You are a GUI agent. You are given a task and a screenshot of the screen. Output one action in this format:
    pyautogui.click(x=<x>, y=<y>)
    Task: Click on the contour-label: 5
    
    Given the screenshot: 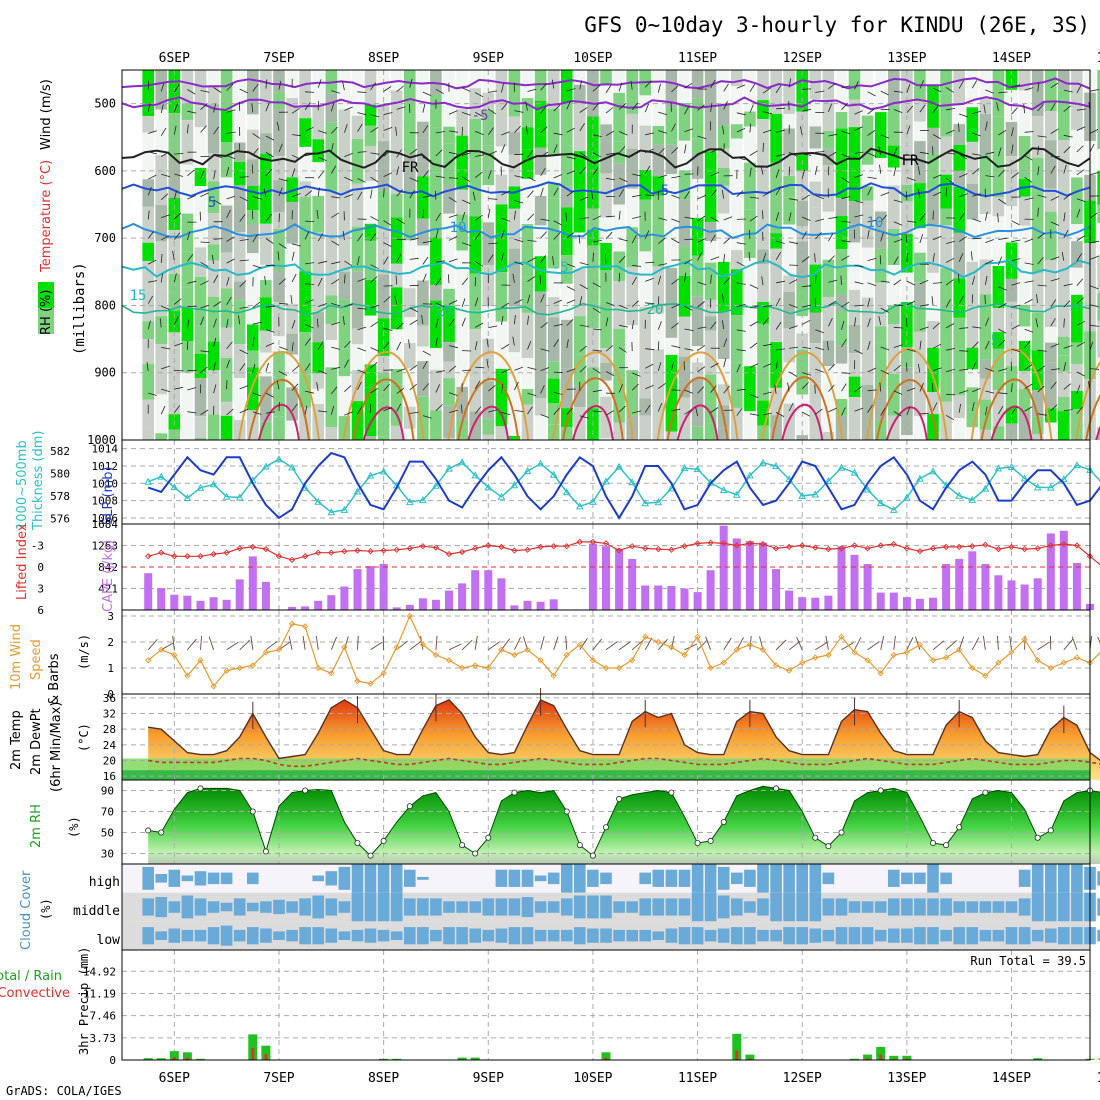 What is the action you would take?
    pyautogui.click(x=995, y=341)
    